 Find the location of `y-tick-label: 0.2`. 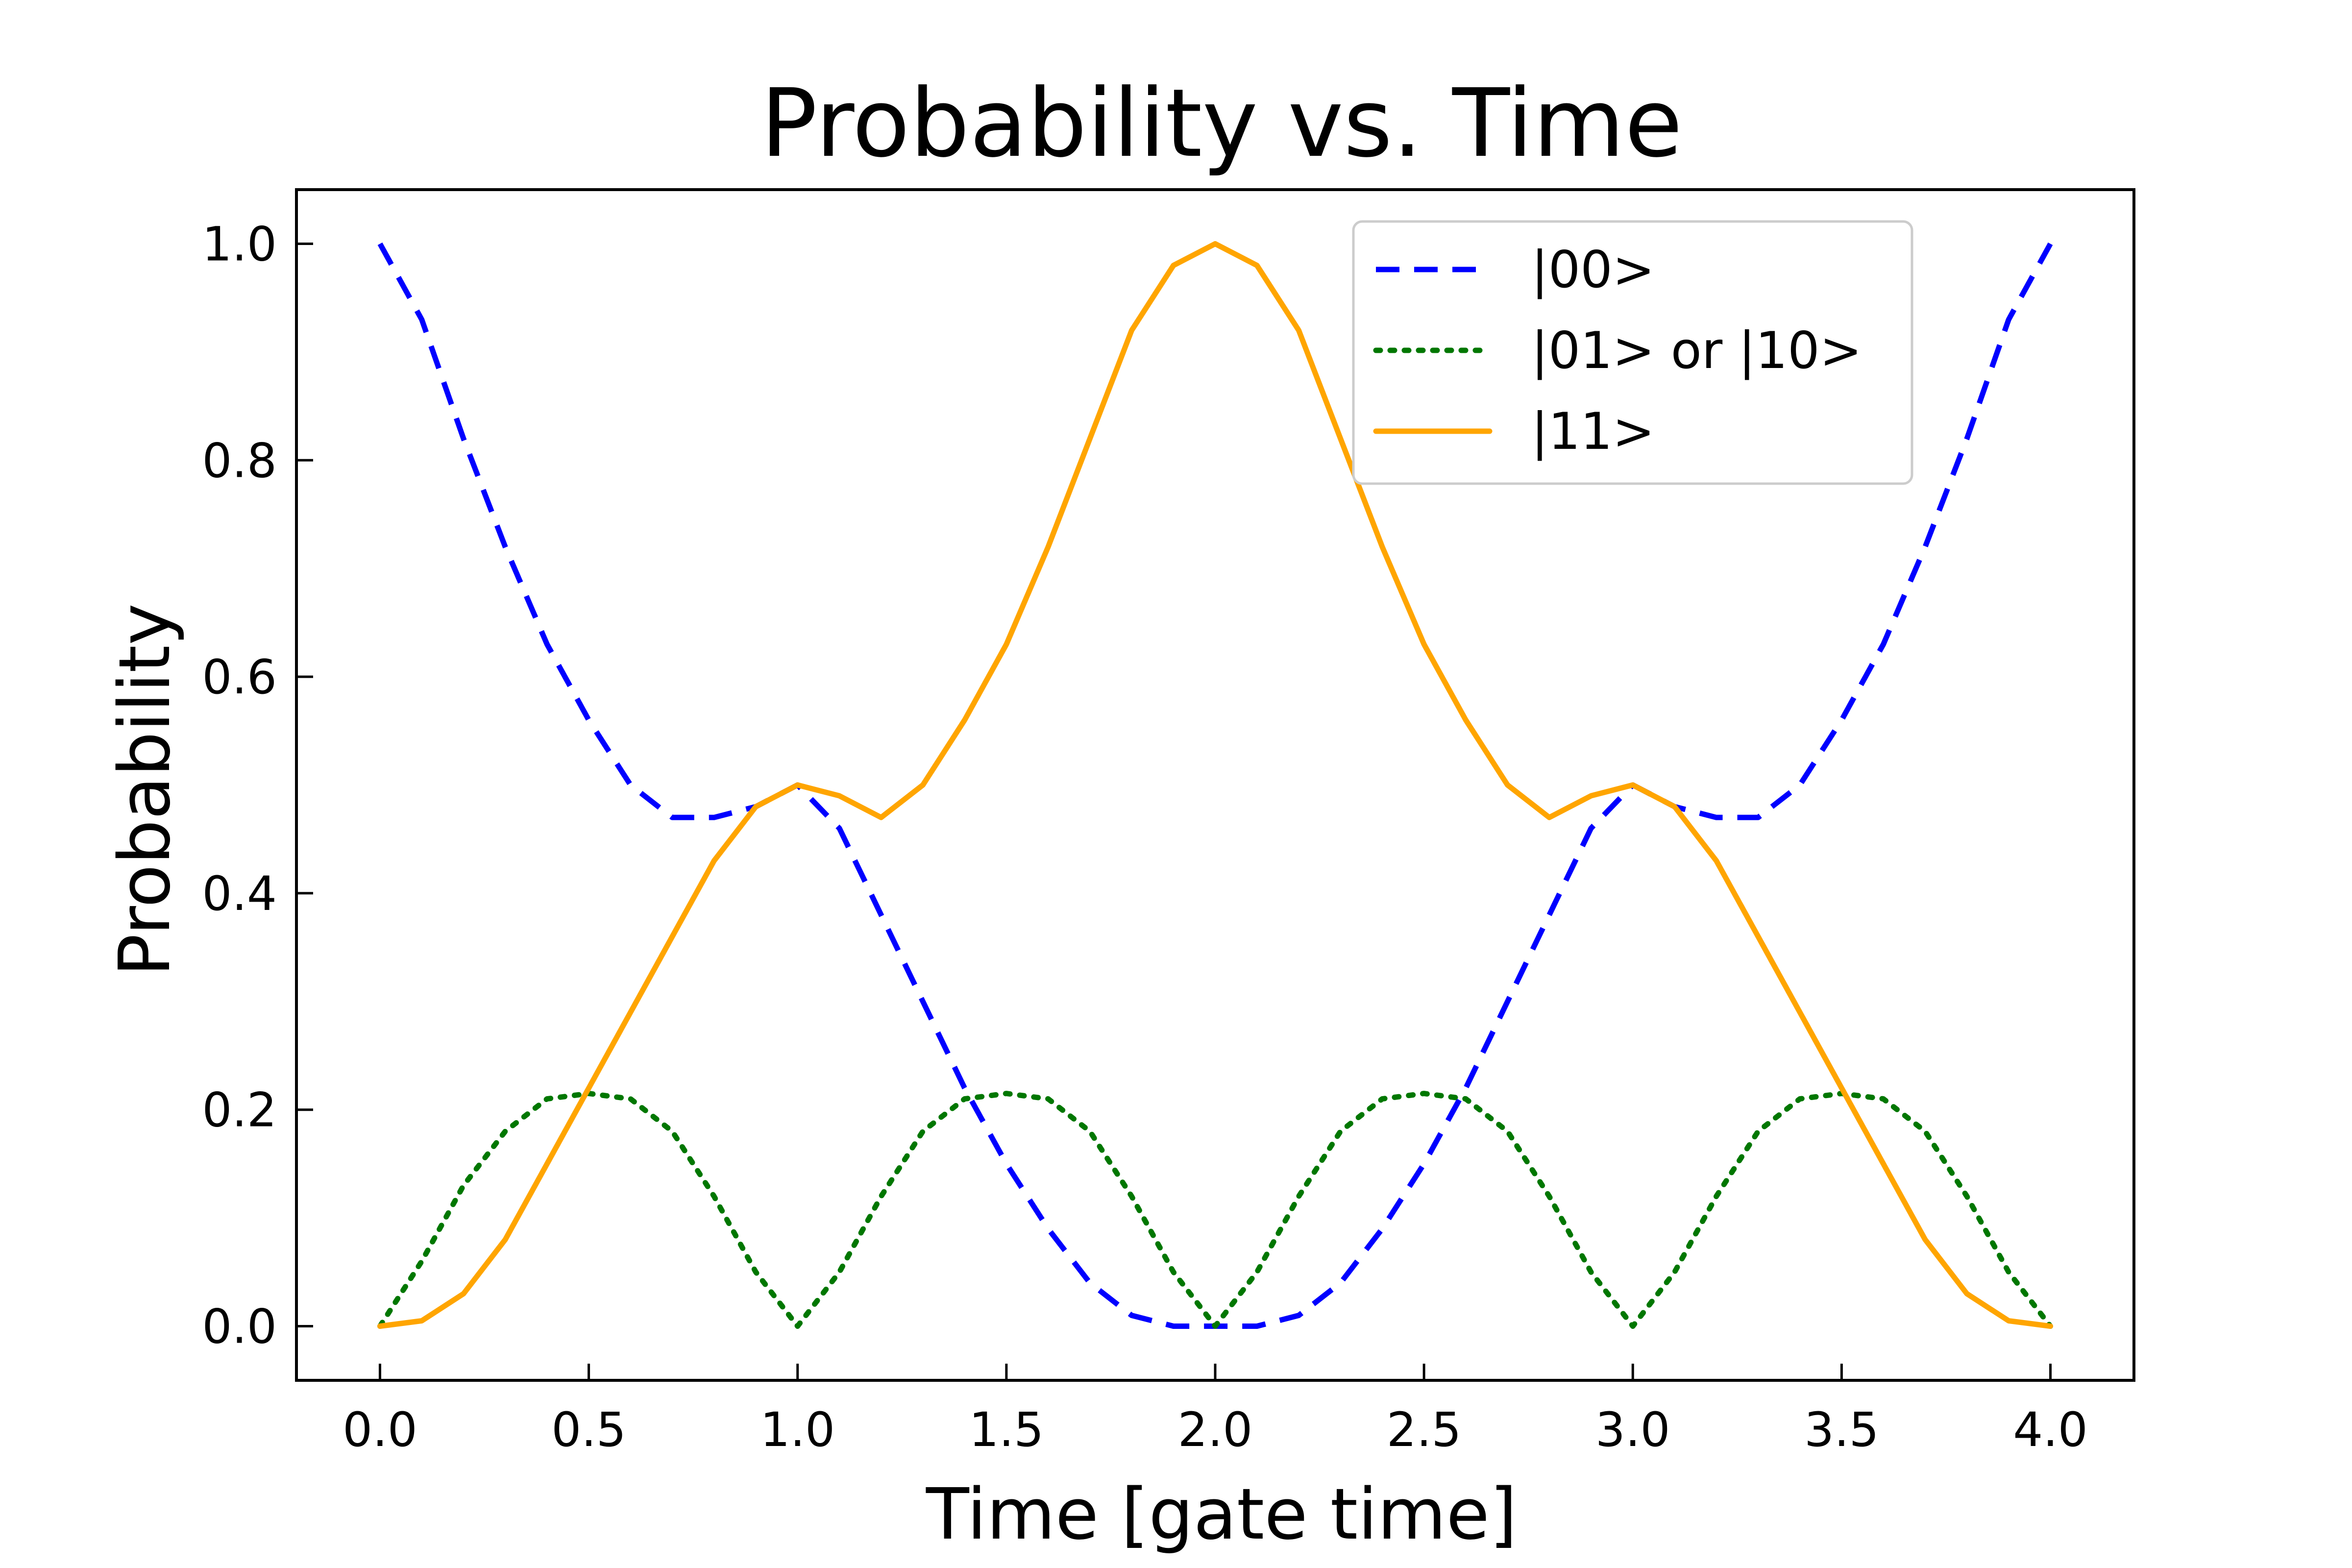

y-tick-label: 0.2 is located at coordinates (239, 1110).